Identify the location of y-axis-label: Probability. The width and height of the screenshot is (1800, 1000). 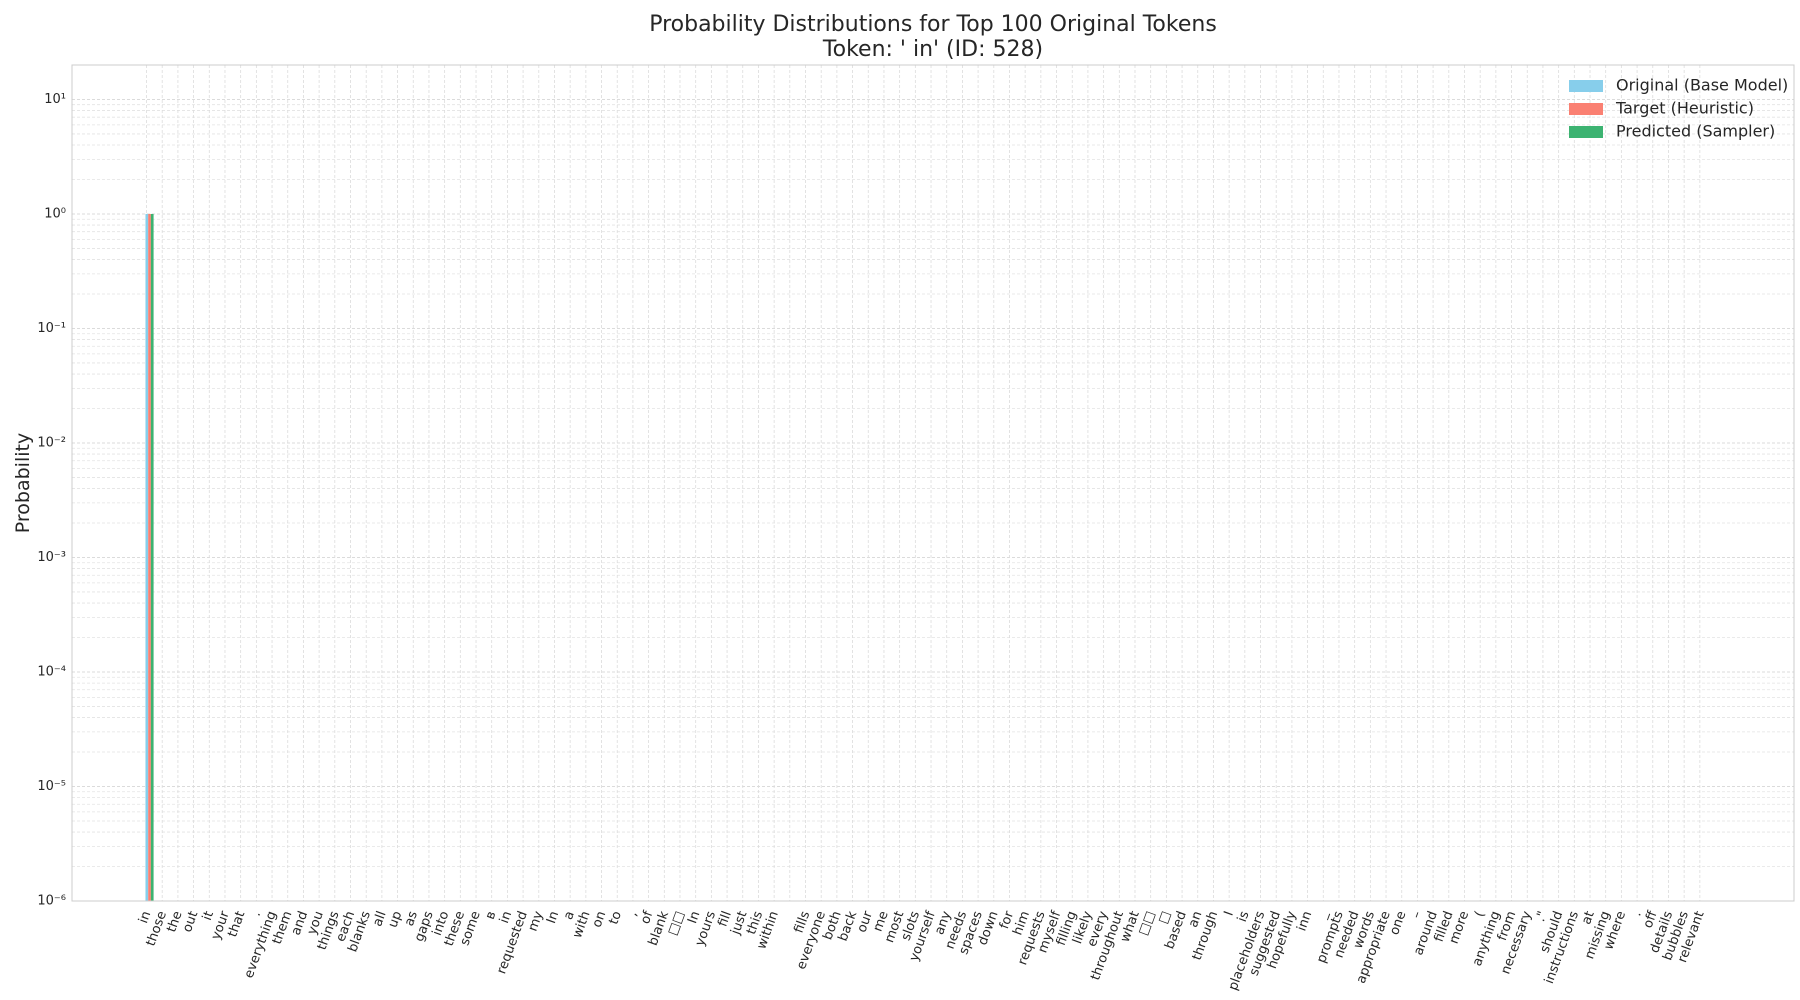
(23, 483).